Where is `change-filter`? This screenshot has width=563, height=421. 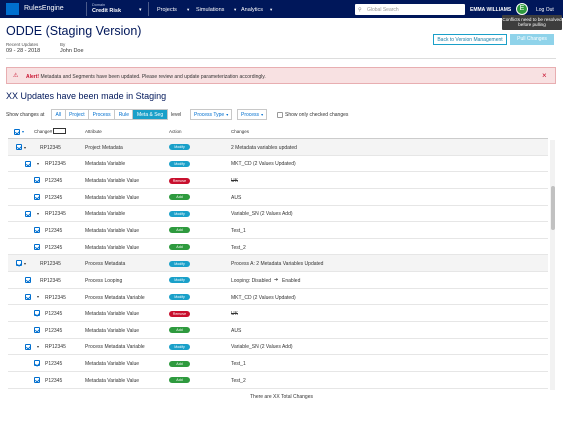 change-filter is located at coordinates (59, 131).